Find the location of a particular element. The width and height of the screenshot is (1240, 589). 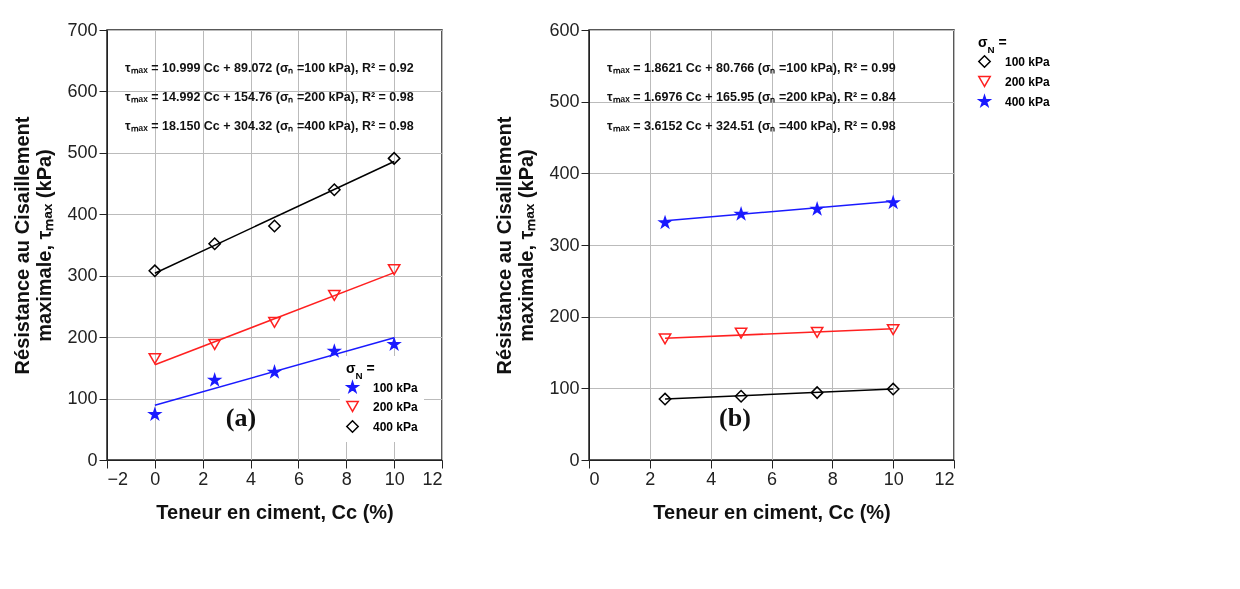

annotation: (a) is located at coordinates (241, 417).